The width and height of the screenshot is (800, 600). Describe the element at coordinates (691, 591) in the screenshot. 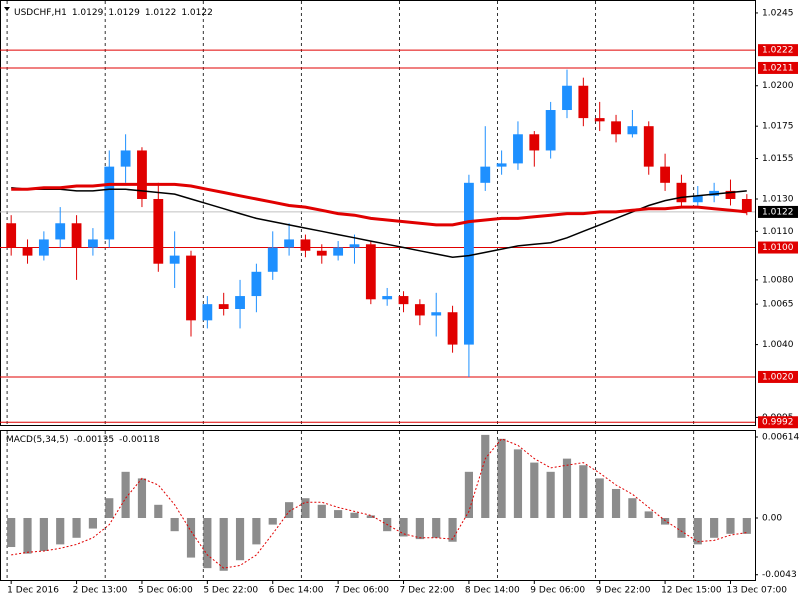

I see `x-tick-label: 12 Dec 15:00` at that location.